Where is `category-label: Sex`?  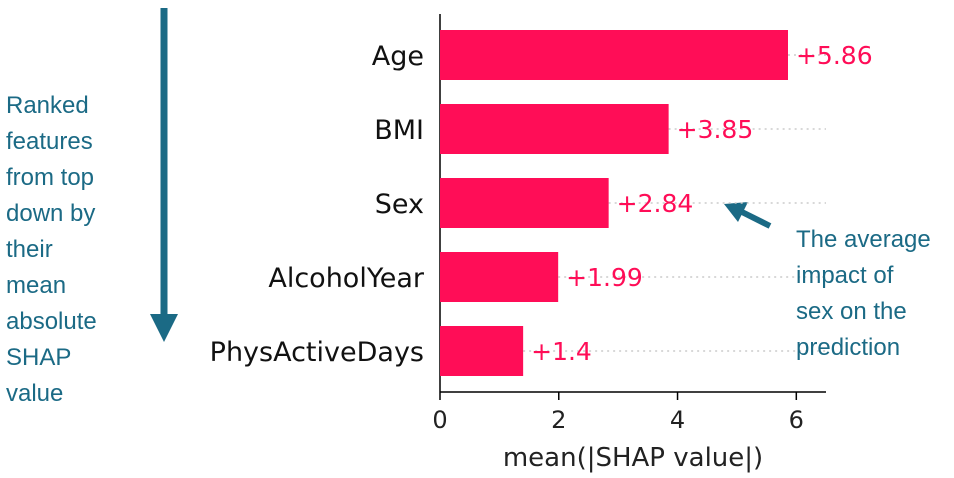
category-label: Sex is located at coordinates (399, 204).